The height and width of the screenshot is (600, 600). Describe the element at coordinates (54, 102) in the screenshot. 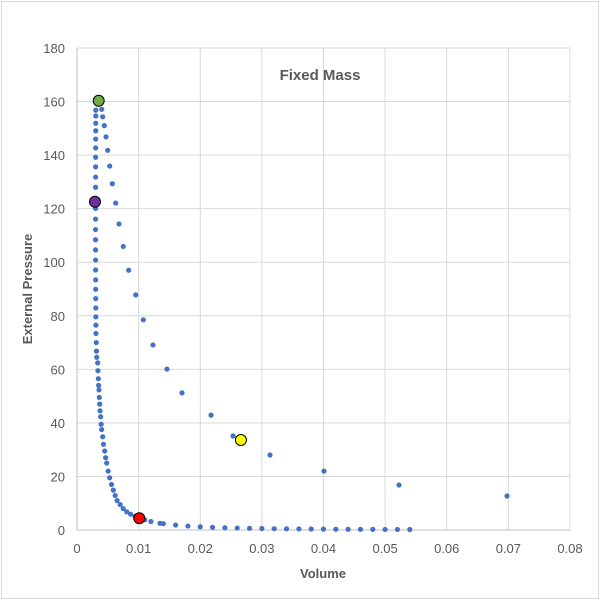

I see `y-tick-label: 160` at that location.